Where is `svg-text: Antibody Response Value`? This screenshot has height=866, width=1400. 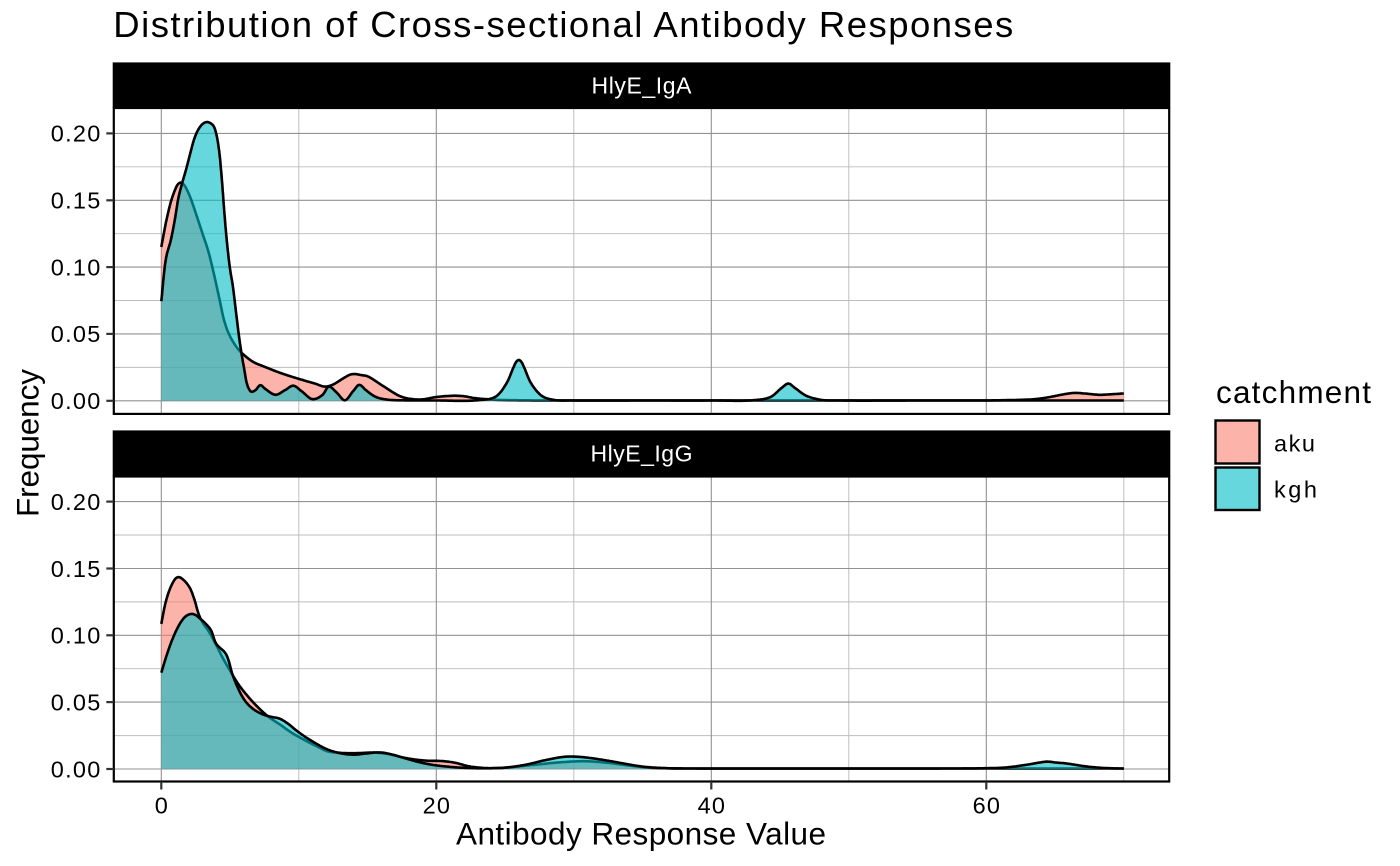 svg-text: Antibody Response Value is located at coordinates (641, 834).